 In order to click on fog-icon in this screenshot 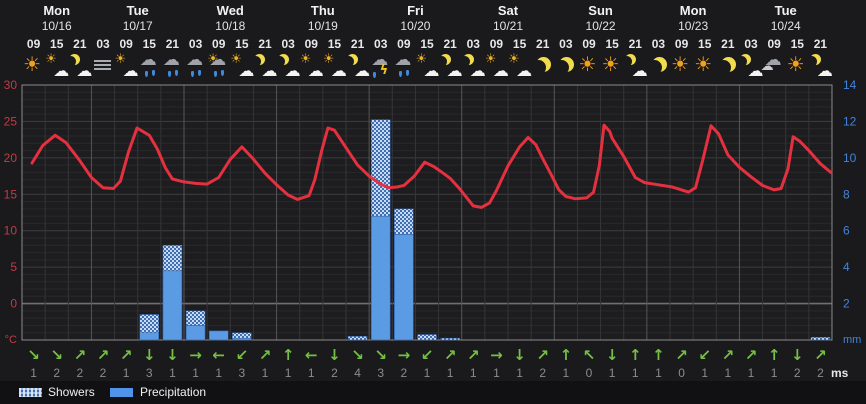, I will do `click(103, 65)`.